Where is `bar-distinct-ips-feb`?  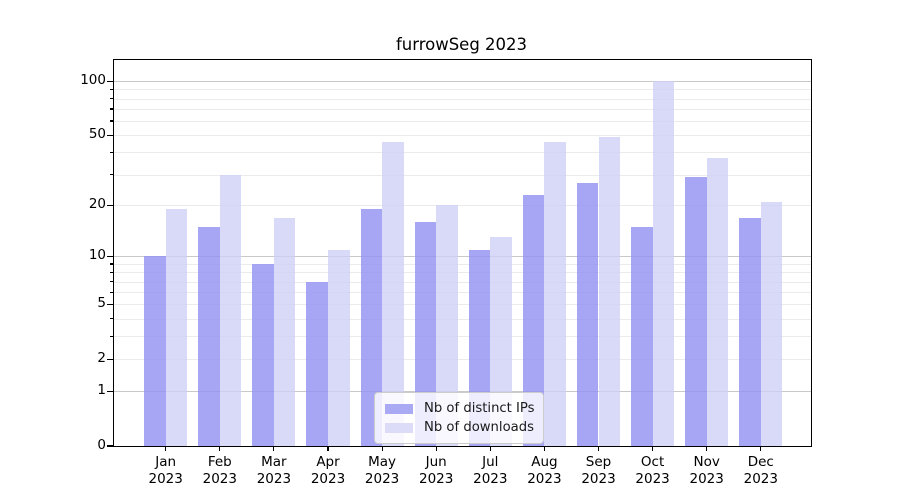 bar-distinct-ips-feb is located at coordinates (209, 336).